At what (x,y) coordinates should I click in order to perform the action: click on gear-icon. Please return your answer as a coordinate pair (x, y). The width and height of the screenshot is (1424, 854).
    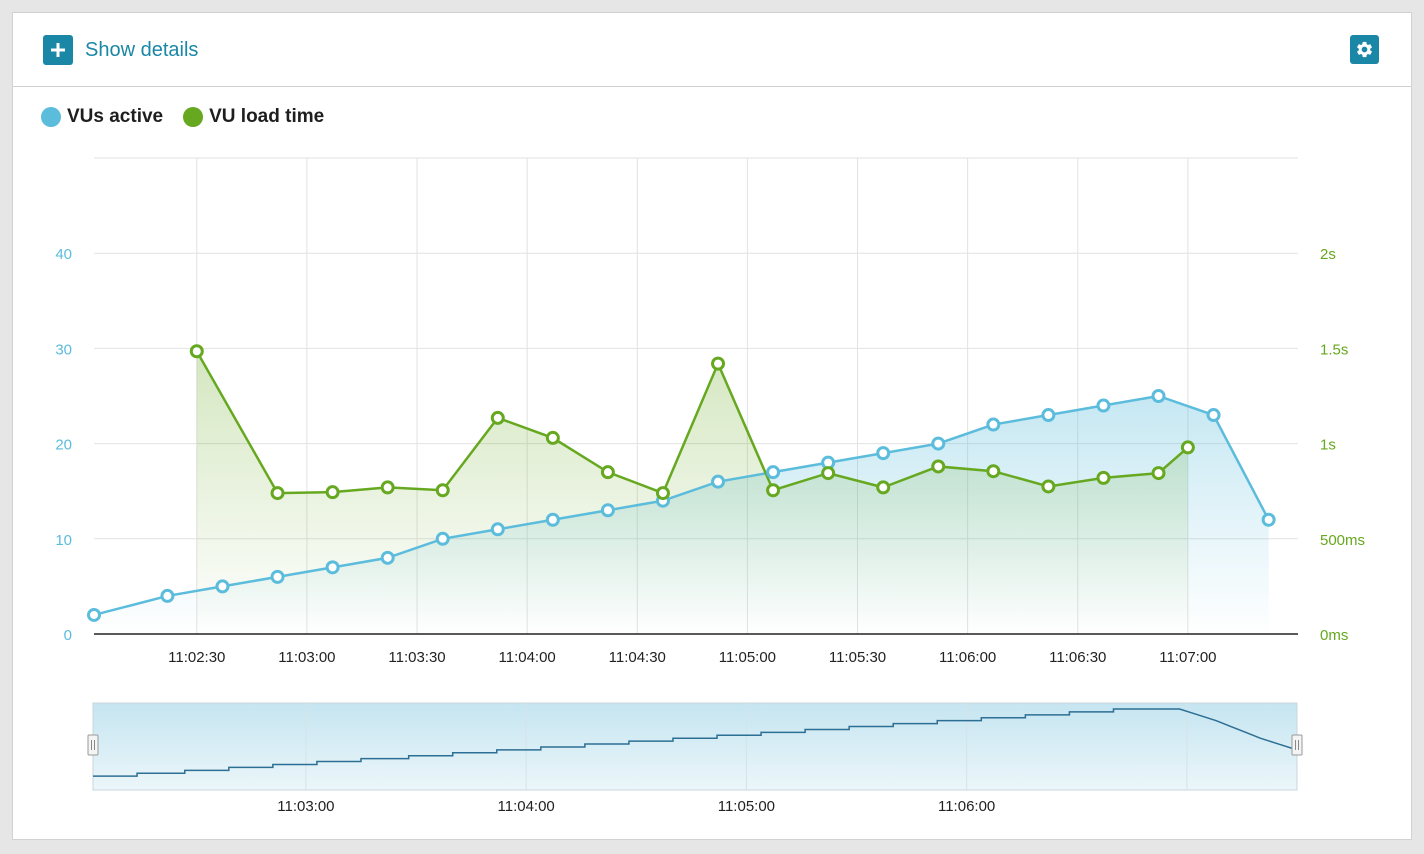
    Looking at the image, I should click on (1364, 49).